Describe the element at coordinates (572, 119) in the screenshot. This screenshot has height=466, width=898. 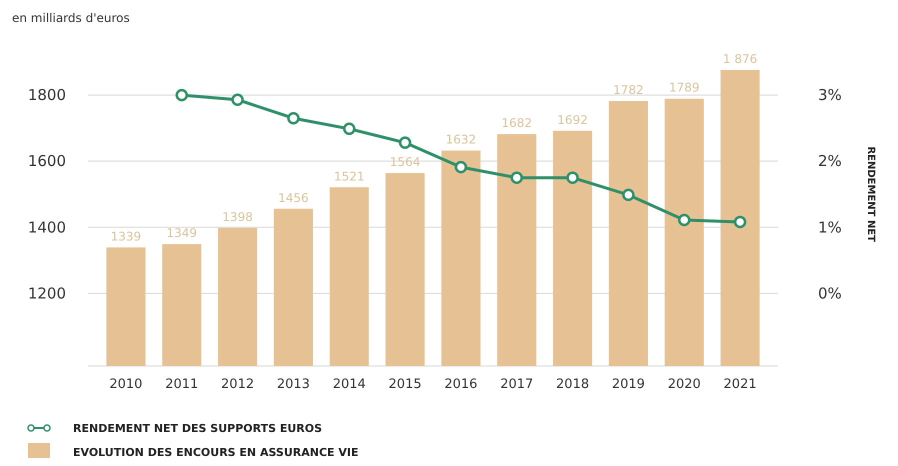
I see `data-label: 1692` at that location.